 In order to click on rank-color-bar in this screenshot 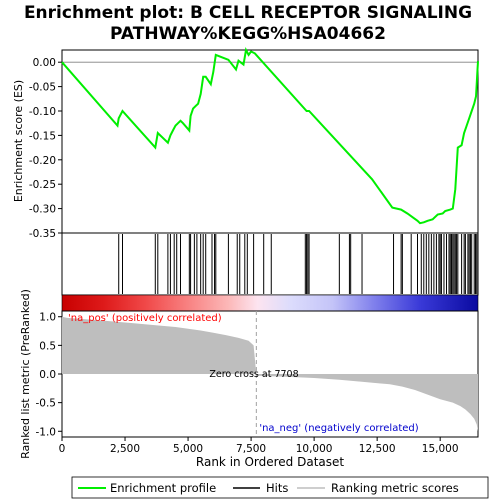, I will do `click(270, 303)`.